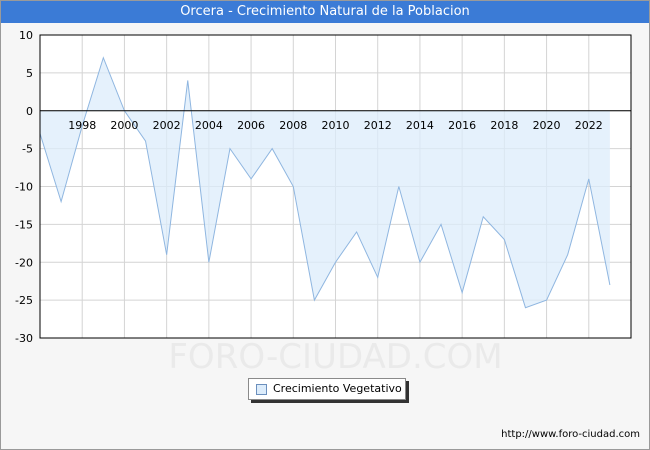  Describe the element at coordinates (293, 125) in the screenshot. I see `x-tick-label: 2008` at that location.